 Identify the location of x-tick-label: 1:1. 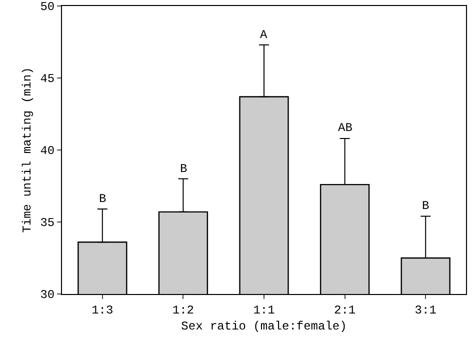
(264, 310).